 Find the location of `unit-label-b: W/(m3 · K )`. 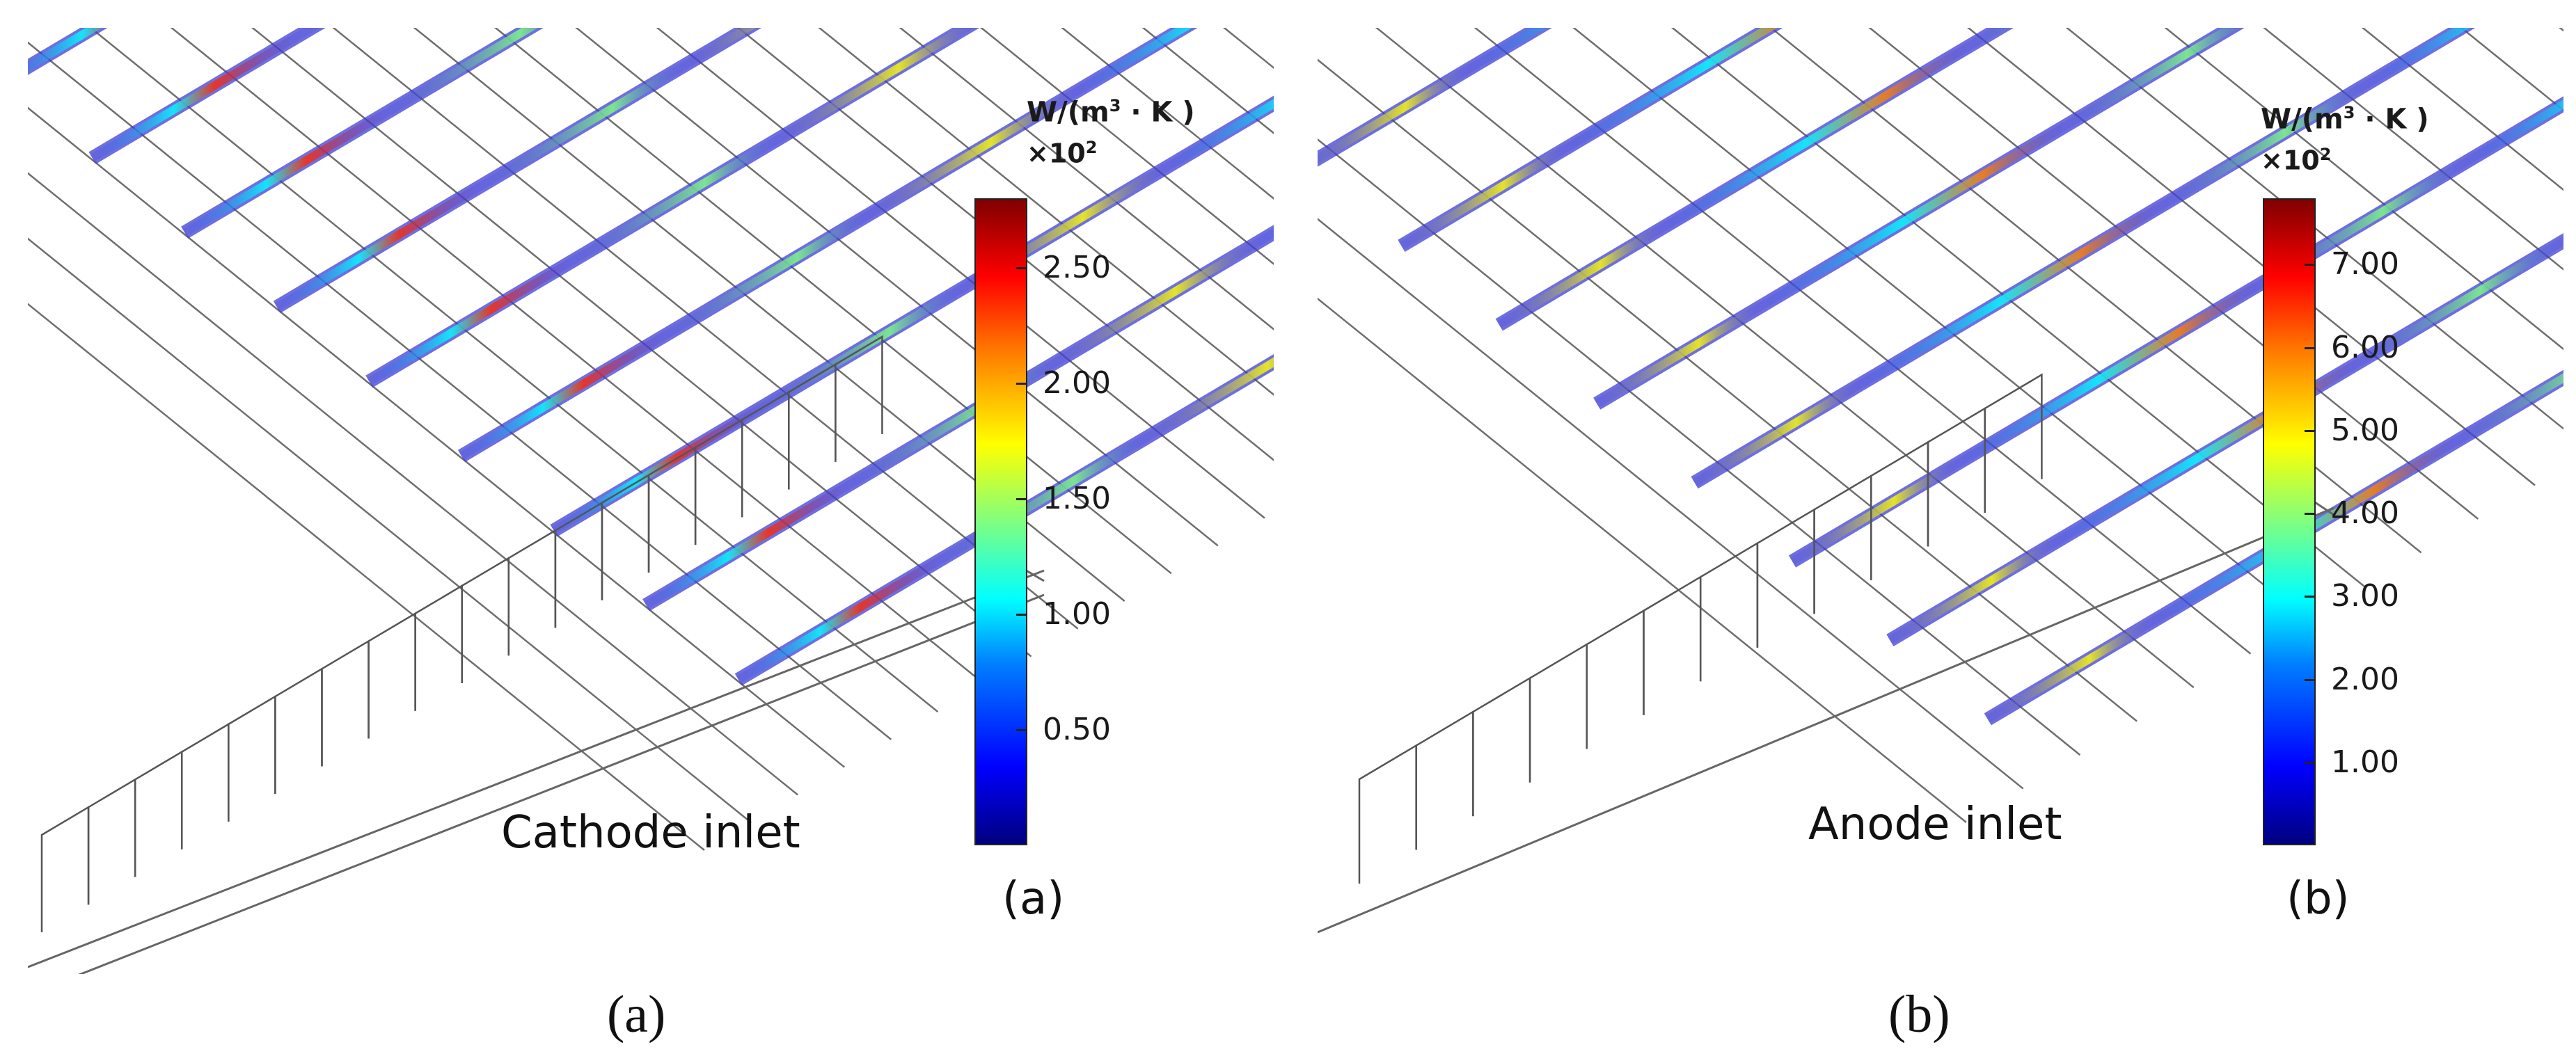

unit-label-b: W/(m3 · K ) is located at coordinates (2345, 119).